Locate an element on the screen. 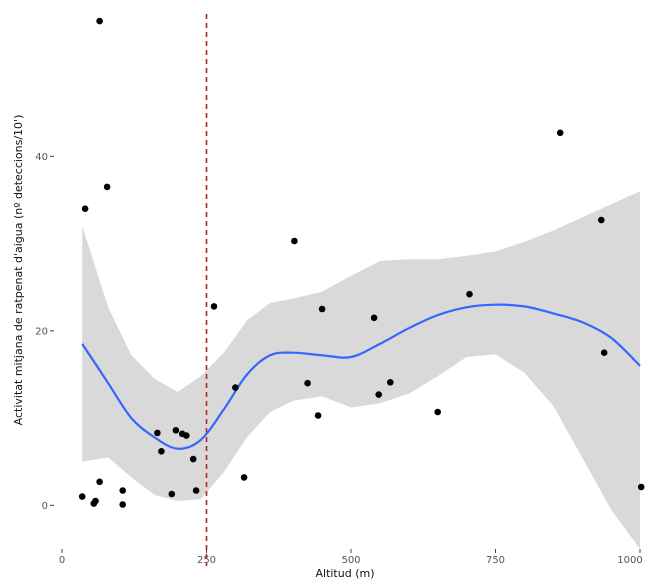  y-tick-label: 40 is located at coordinates (41, 157).